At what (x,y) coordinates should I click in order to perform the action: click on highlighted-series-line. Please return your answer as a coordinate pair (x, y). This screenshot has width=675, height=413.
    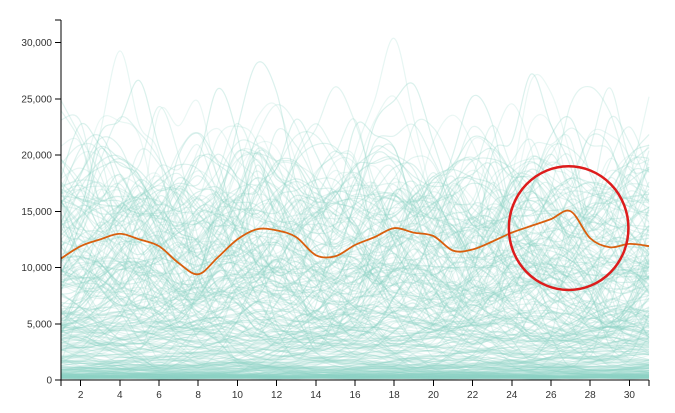
    Looking at the image, I should click on (355, 242).